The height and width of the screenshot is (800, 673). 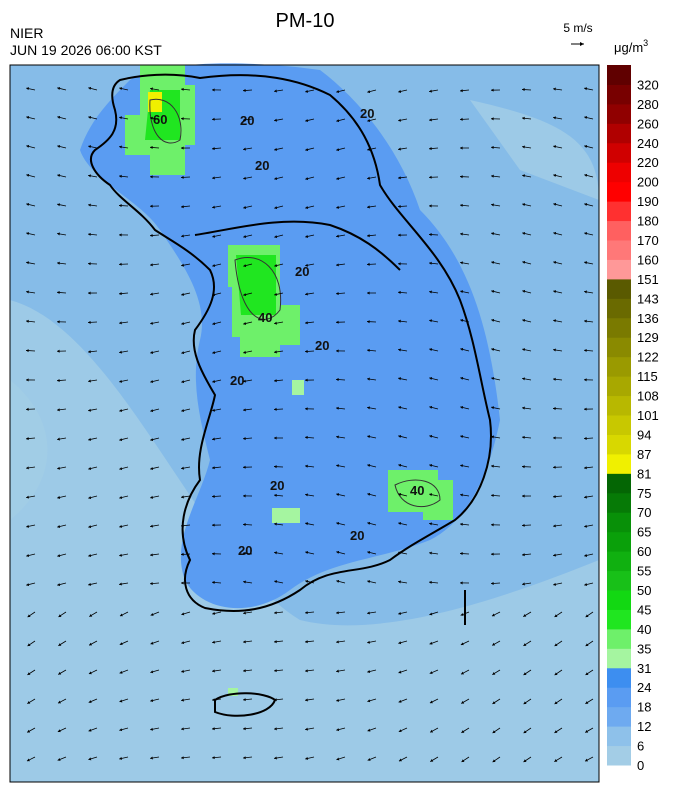 I want to click on colorbar-label: 101, so click(x=648, y=415).